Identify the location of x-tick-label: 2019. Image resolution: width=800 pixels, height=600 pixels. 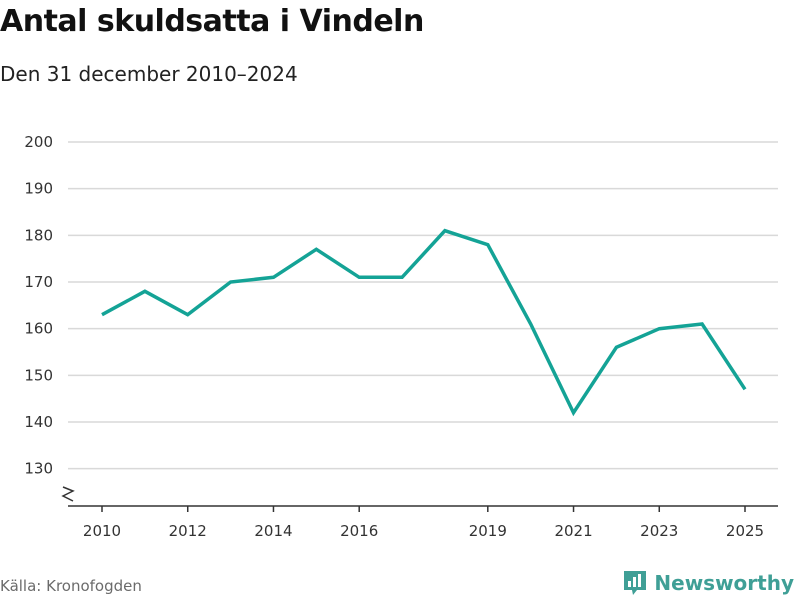
(488, 531).